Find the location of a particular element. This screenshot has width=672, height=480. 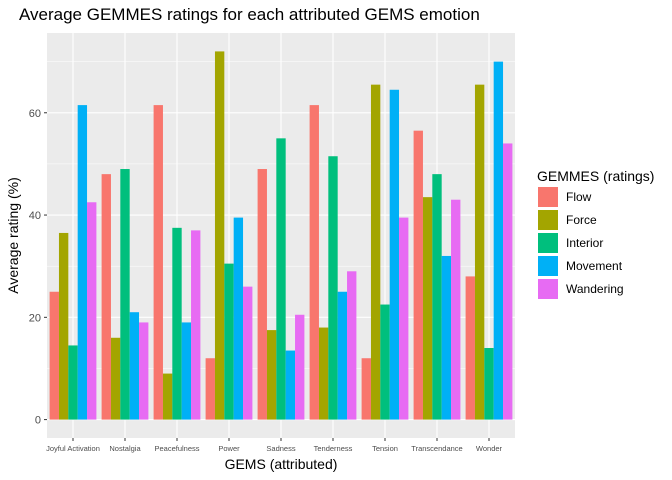

x-tick-label: Peacefulness is located at coordinates (176, 448).